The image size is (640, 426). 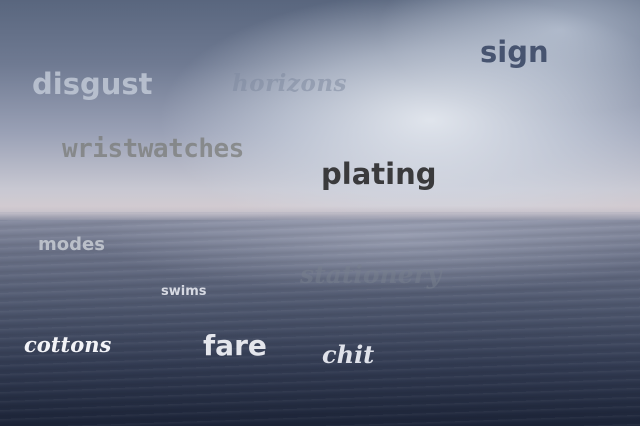 I want to click on word-plating: plating, so click(x=379, y=174).